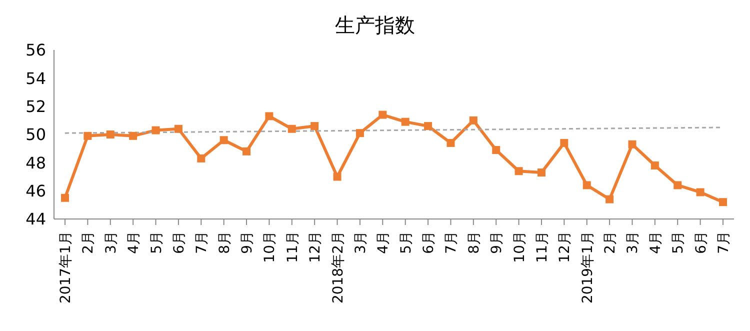 This screenshot has width=750, height=331. What do you see at coordinates (36, 162) in the screenshot?
I see `y-tick-label: 48` at bounding box center [36, 162].